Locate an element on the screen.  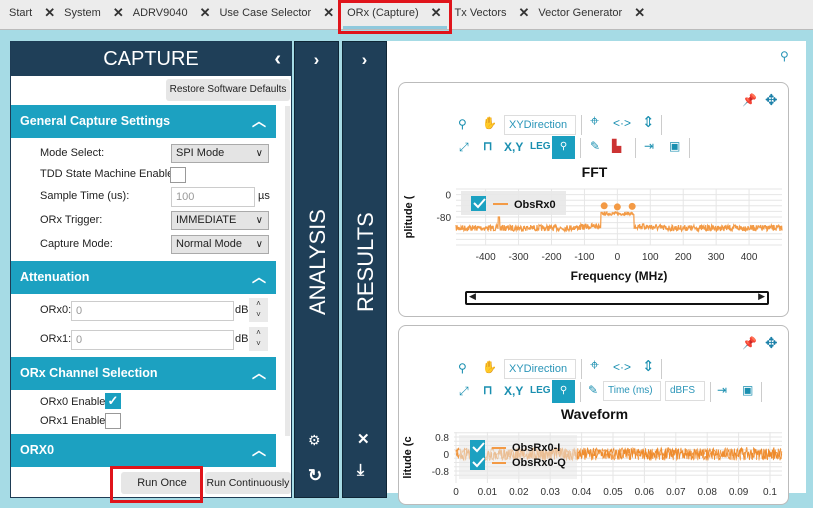
orx0-atten-stepper: ˄ ˅ is located at coordinates (258, 310).